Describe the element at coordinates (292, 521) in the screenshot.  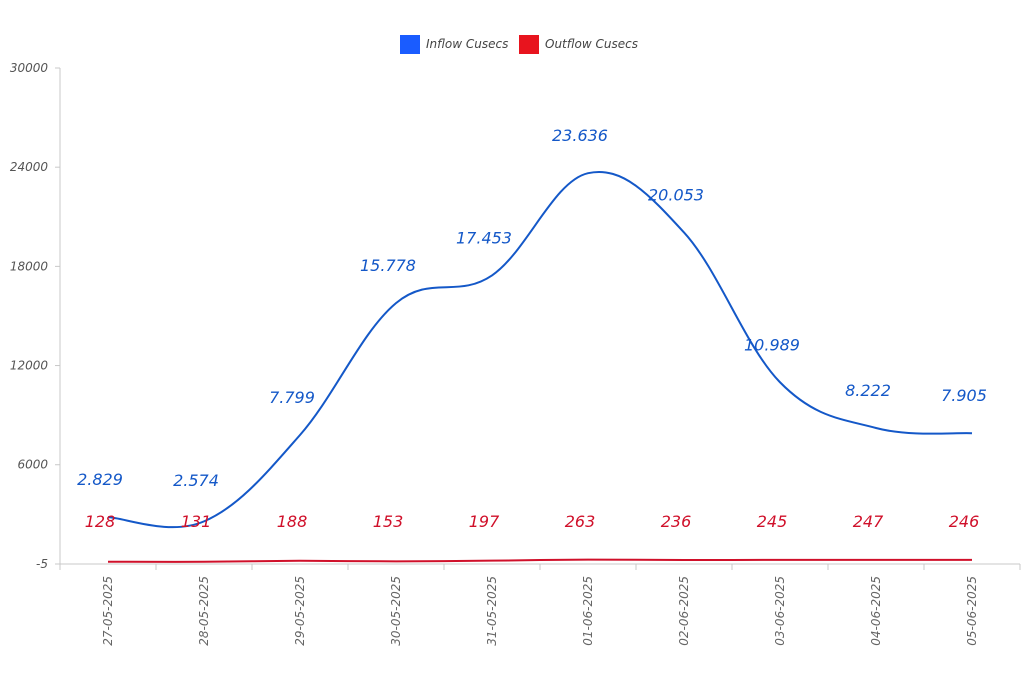
I see `data-label-outflow: 188` at that location.